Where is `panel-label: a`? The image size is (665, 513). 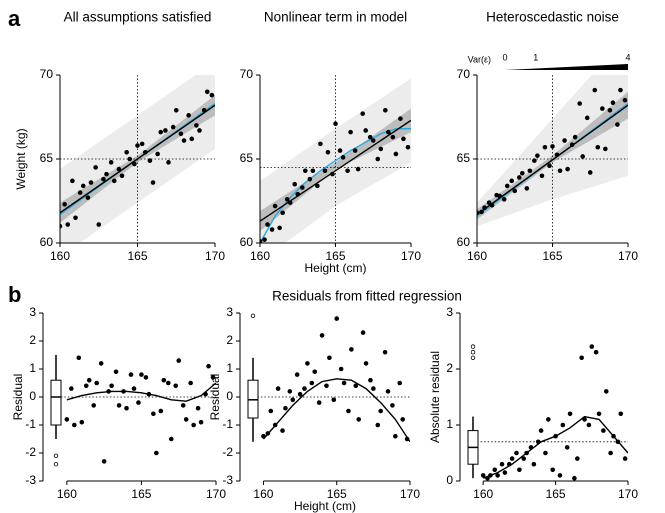
panel-label: a is located at coordinates (14, 18).